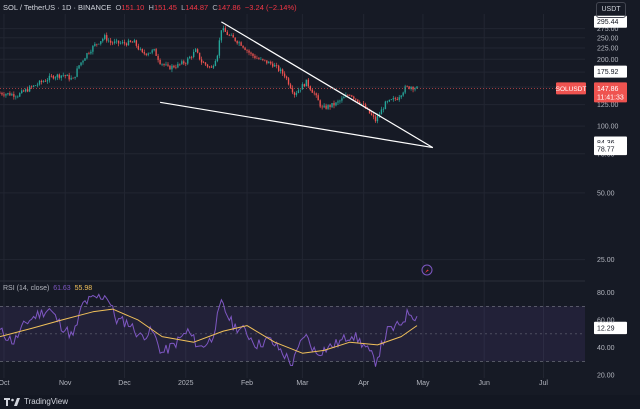  Describe the element at coordinates (606, 321) in the screenshot. I see `rsi-tick-label: 60.00` at that location.